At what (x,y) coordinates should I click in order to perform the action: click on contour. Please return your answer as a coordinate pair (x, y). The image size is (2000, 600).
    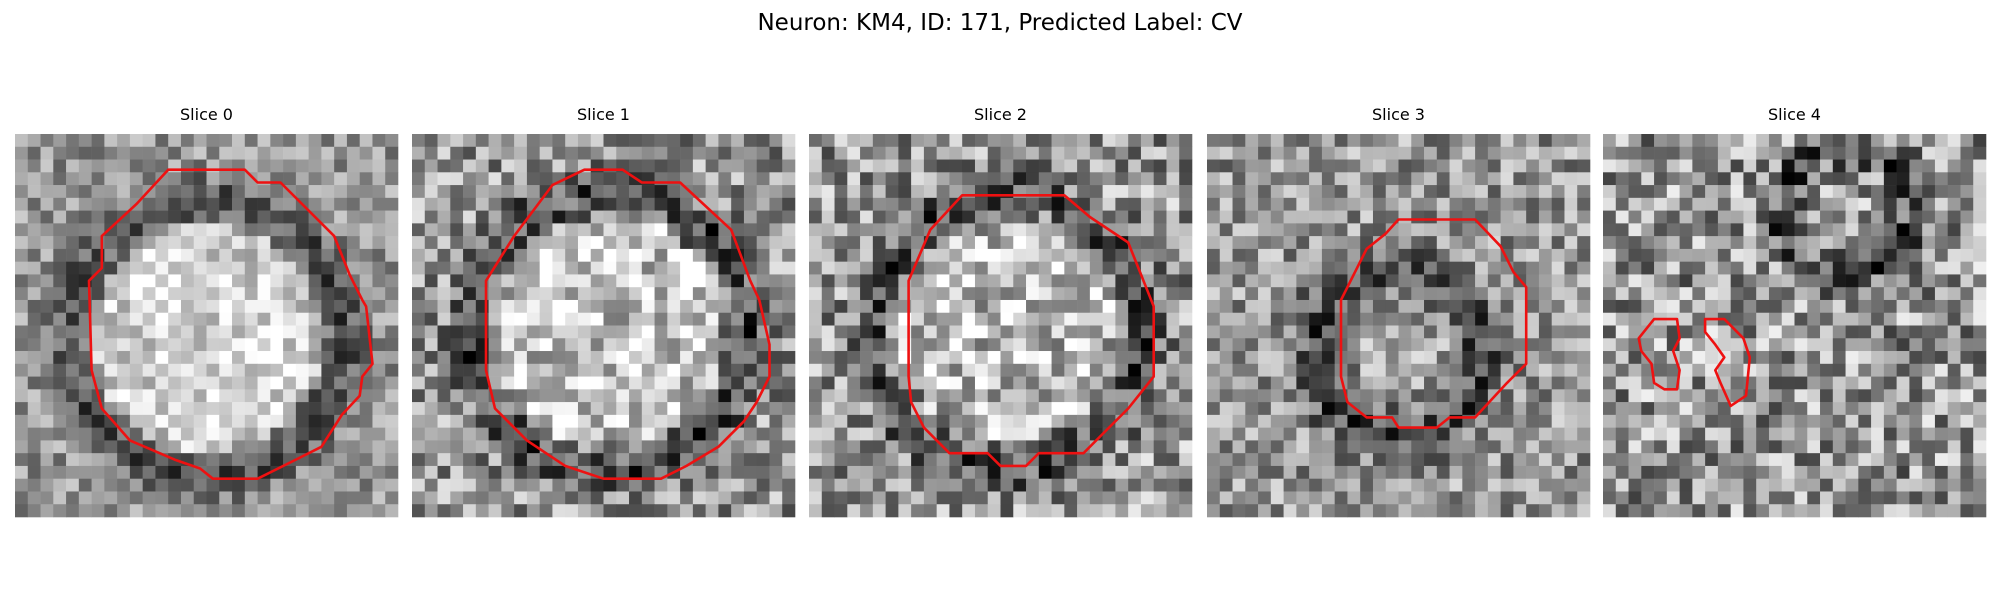
    Looking at the image, I should click on (1659, 354).